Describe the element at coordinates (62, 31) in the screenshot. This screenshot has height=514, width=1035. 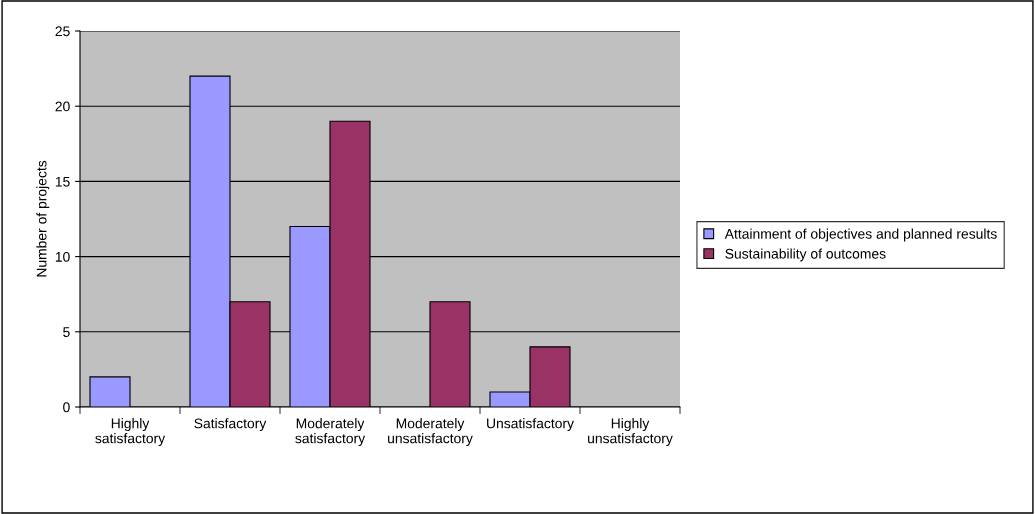
I see `y-tick-label: 25` at that location.